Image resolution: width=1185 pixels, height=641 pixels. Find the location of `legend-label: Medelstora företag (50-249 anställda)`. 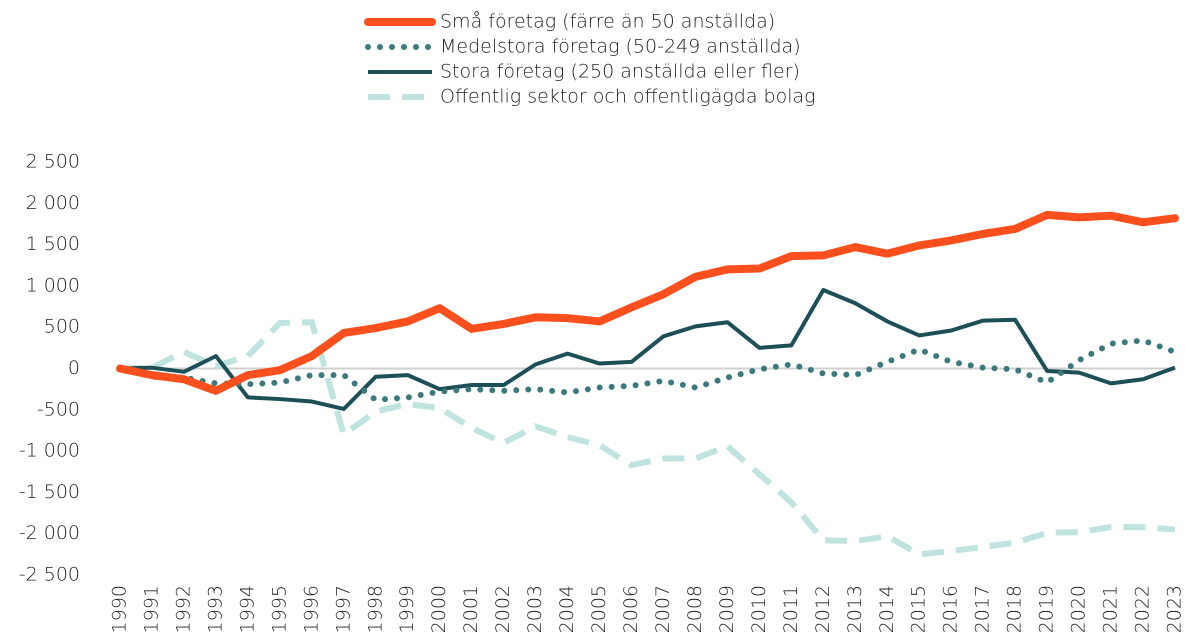

legend-label: Medelstora företag (50-249 anställda) is located at coordinates (620, 47).